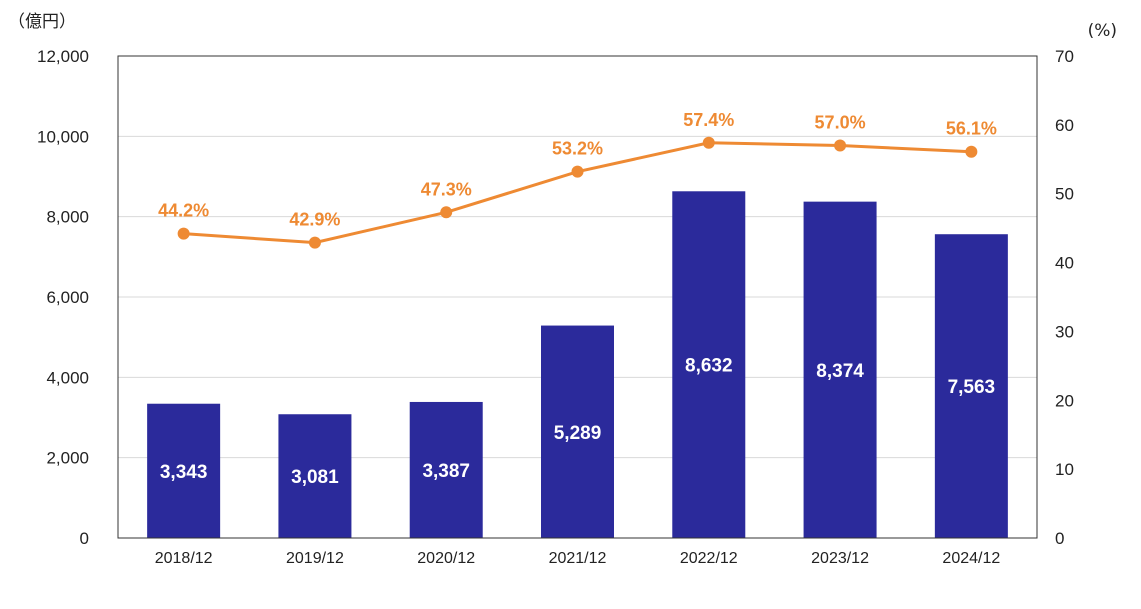 This screenshot has width=1141, height=609. Describe the element at coordinates (67, 217) in the screenshot. I see `left-tick-label: 8,000` at that location.